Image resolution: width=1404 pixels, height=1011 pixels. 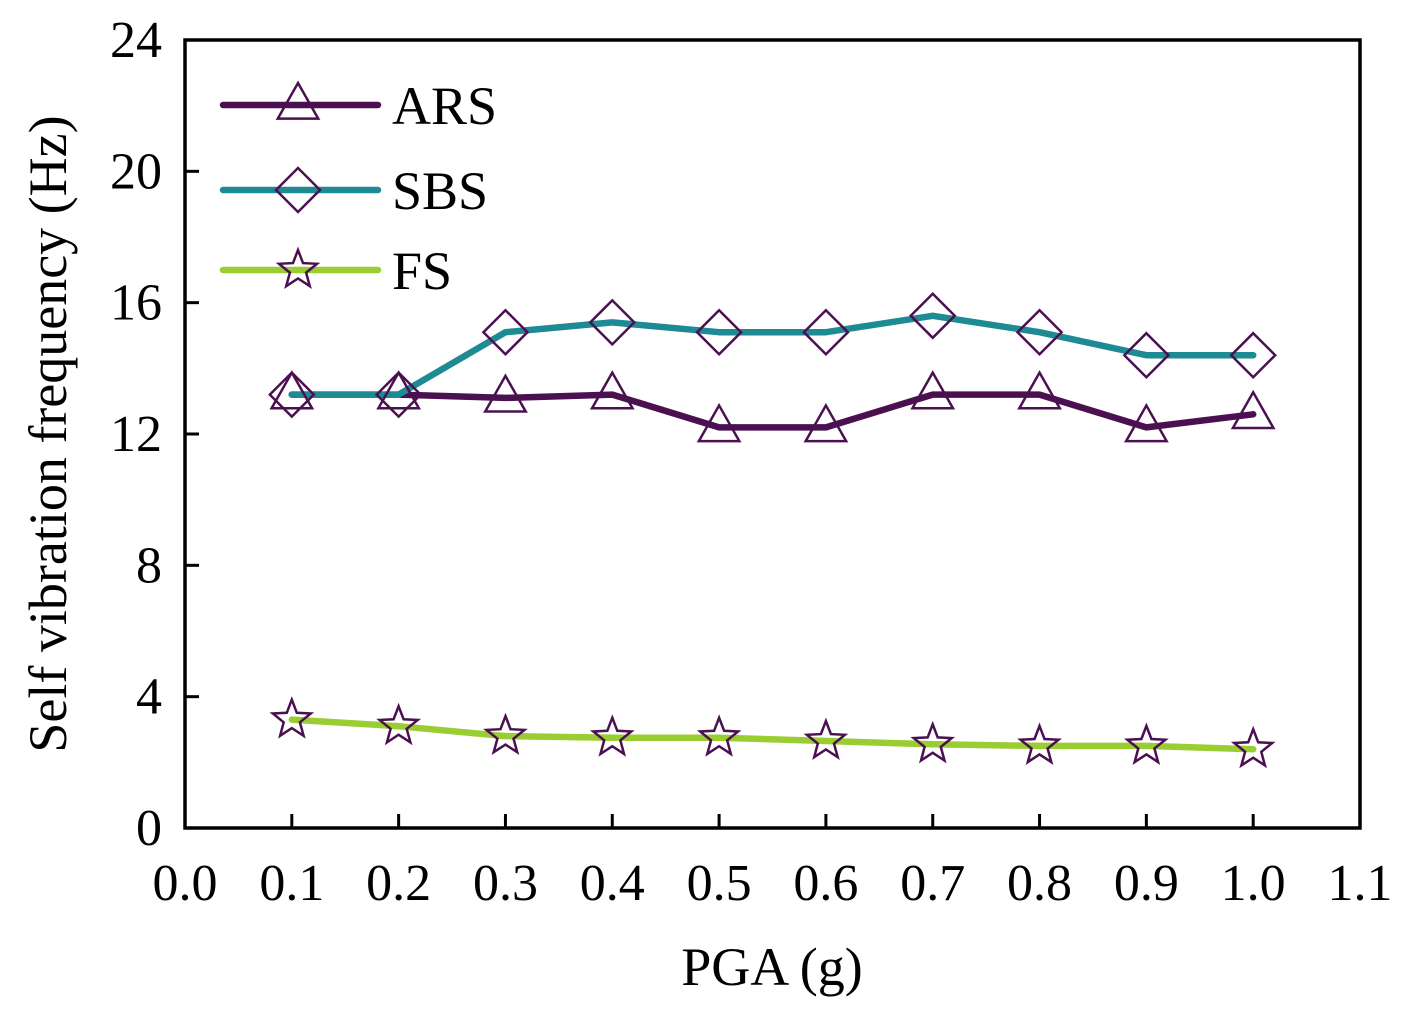 What do you see at coordinates (1360, 883) in the screenshot?
I see `x-tick-label: 1.1` at bounding box center [1360, 883].